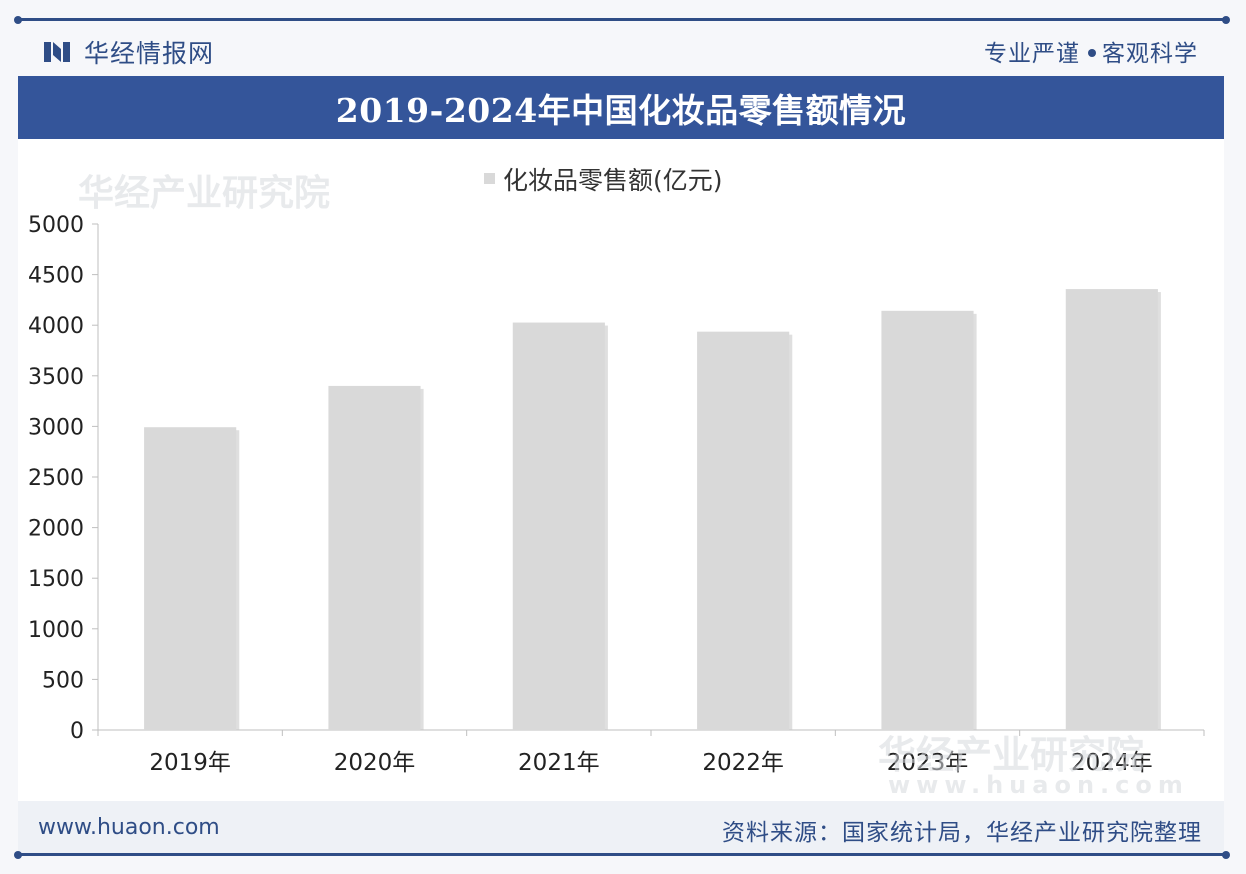 The image size is (1246, 874). I want to click on y-tick-label: 4500, so click(56, 276).